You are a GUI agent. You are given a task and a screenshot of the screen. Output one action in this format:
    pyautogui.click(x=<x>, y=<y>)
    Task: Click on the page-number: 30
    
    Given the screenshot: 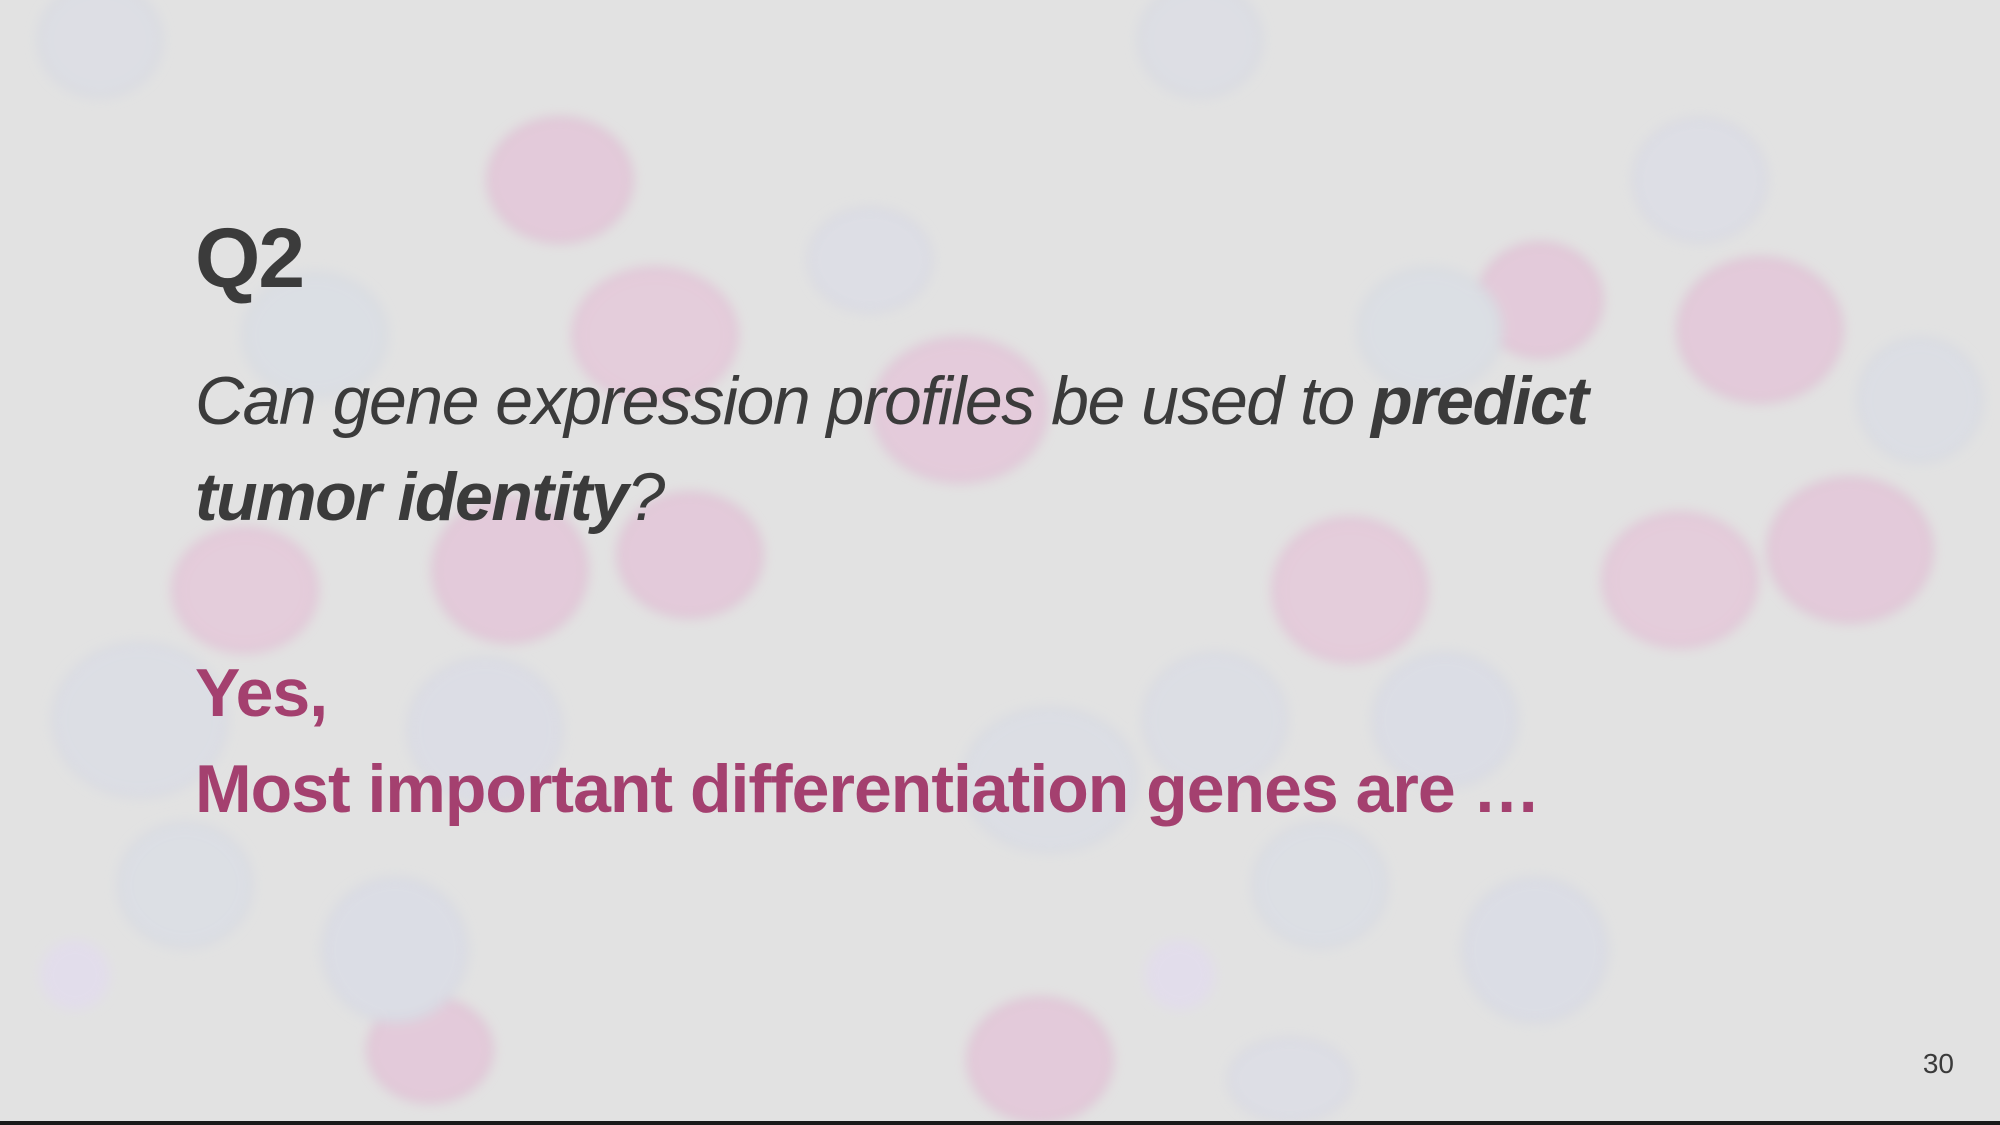 What is the action you would take?
    pyautogui.click(x=1938, y=1063)
    